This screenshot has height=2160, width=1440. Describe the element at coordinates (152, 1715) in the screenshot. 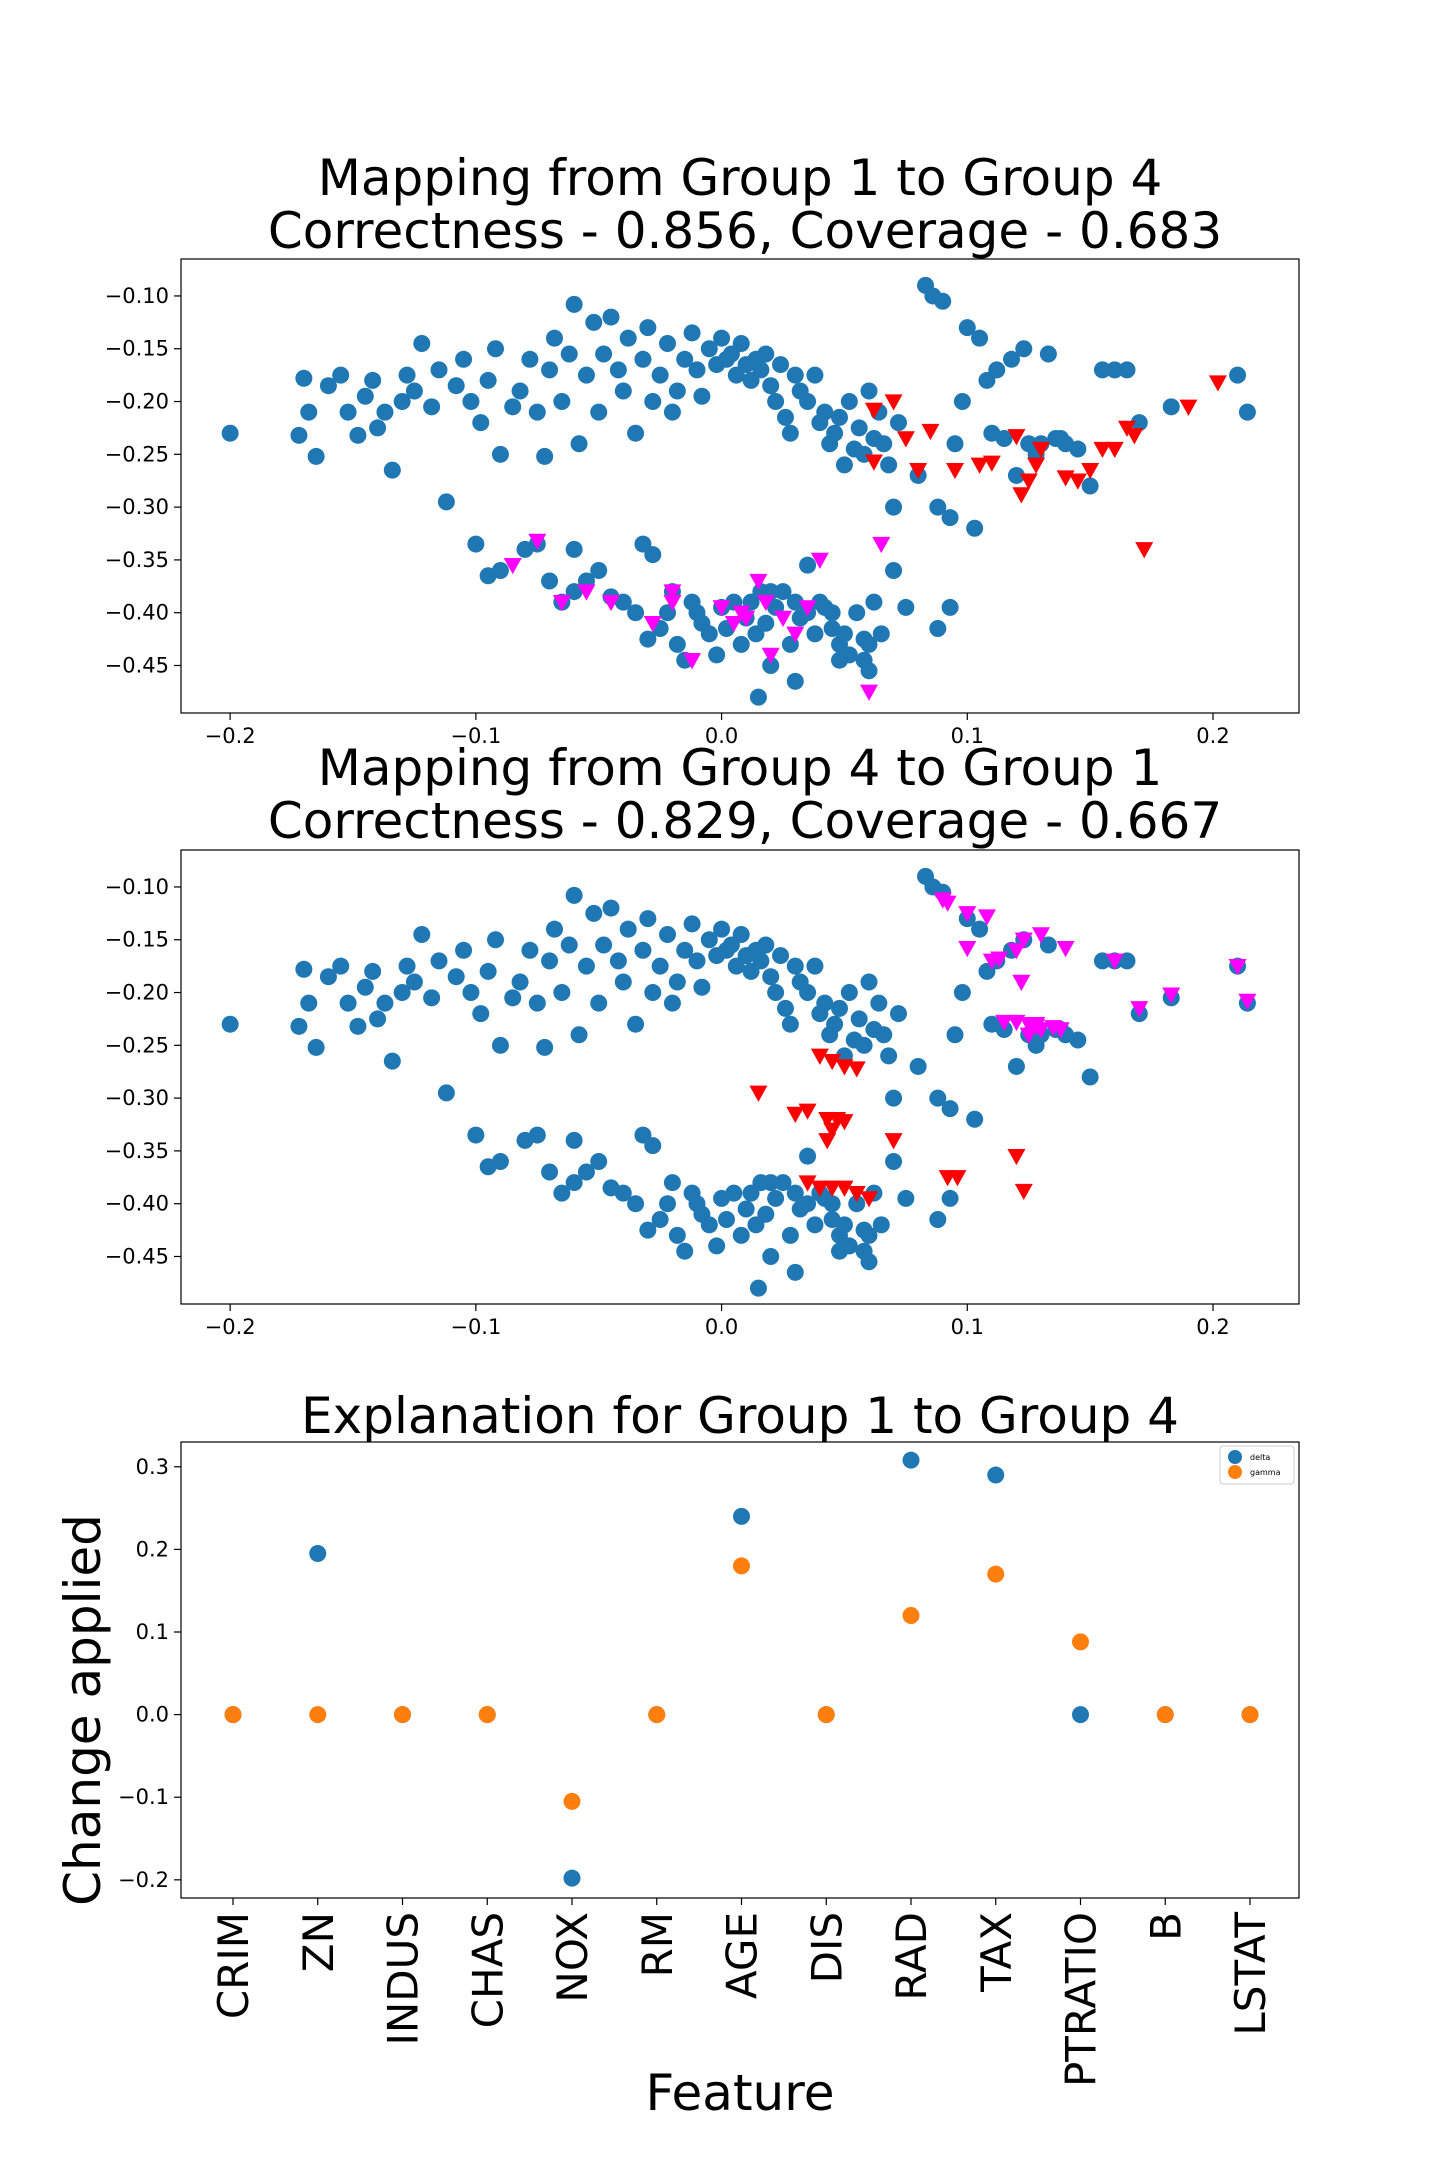

I see `y-tick-label: 0.0` at that location.